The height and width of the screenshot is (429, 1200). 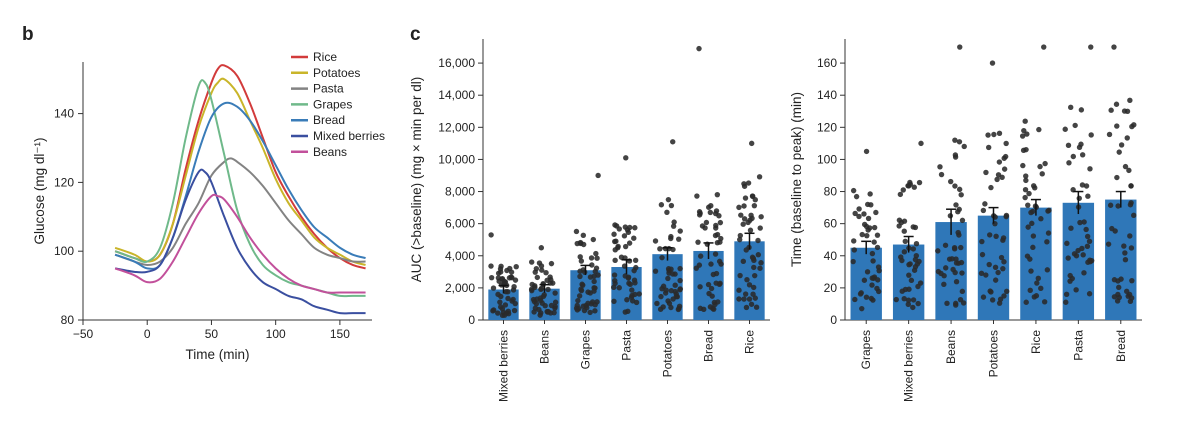 What do you see at coordinates (827, 95) in the screenshot?
I see `y-tick-label: 140` at bounding box center [827, 95].